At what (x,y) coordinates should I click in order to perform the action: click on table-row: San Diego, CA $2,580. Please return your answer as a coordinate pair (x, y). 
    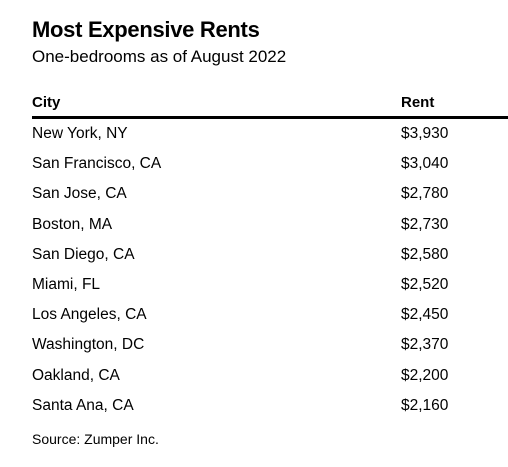
    Looking at the image, I should click on (270, 255).